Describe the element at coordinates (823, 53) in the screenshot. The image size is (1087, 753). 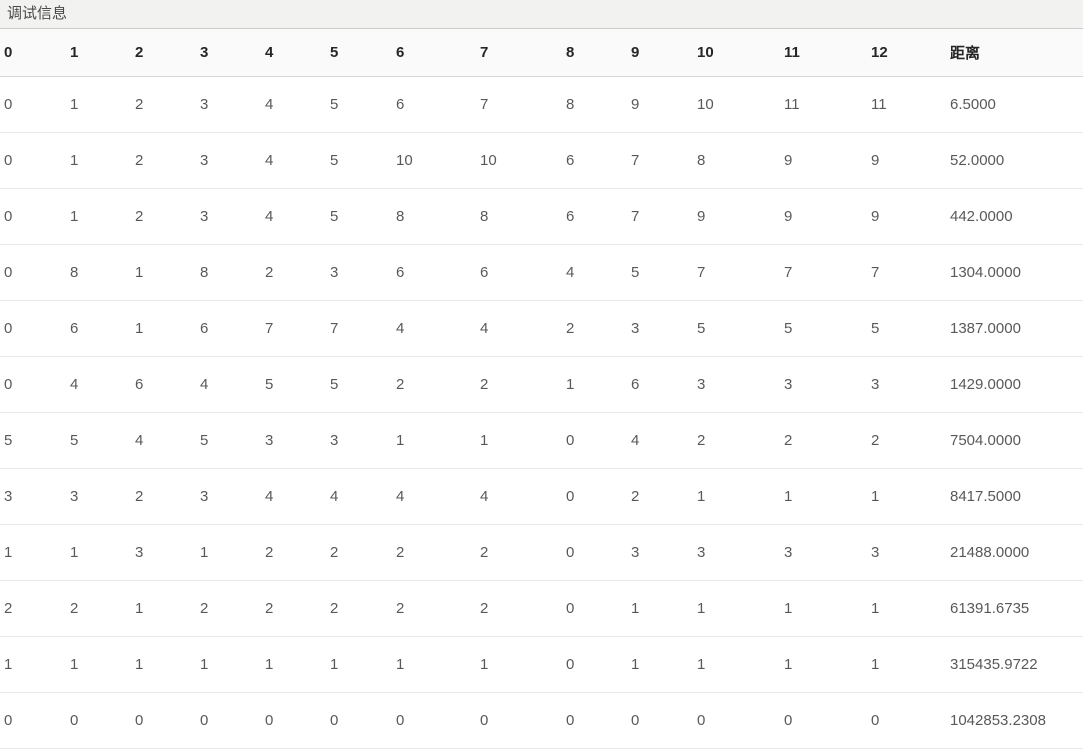
I see `column-header-11: 11` at that location.